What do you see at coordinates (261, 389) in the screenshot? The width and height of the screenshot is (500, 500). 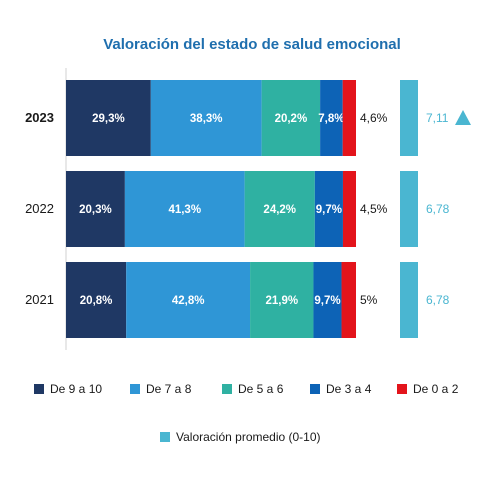 I see `legend-label: De 5 a 6` at bounding box center [261, 389].